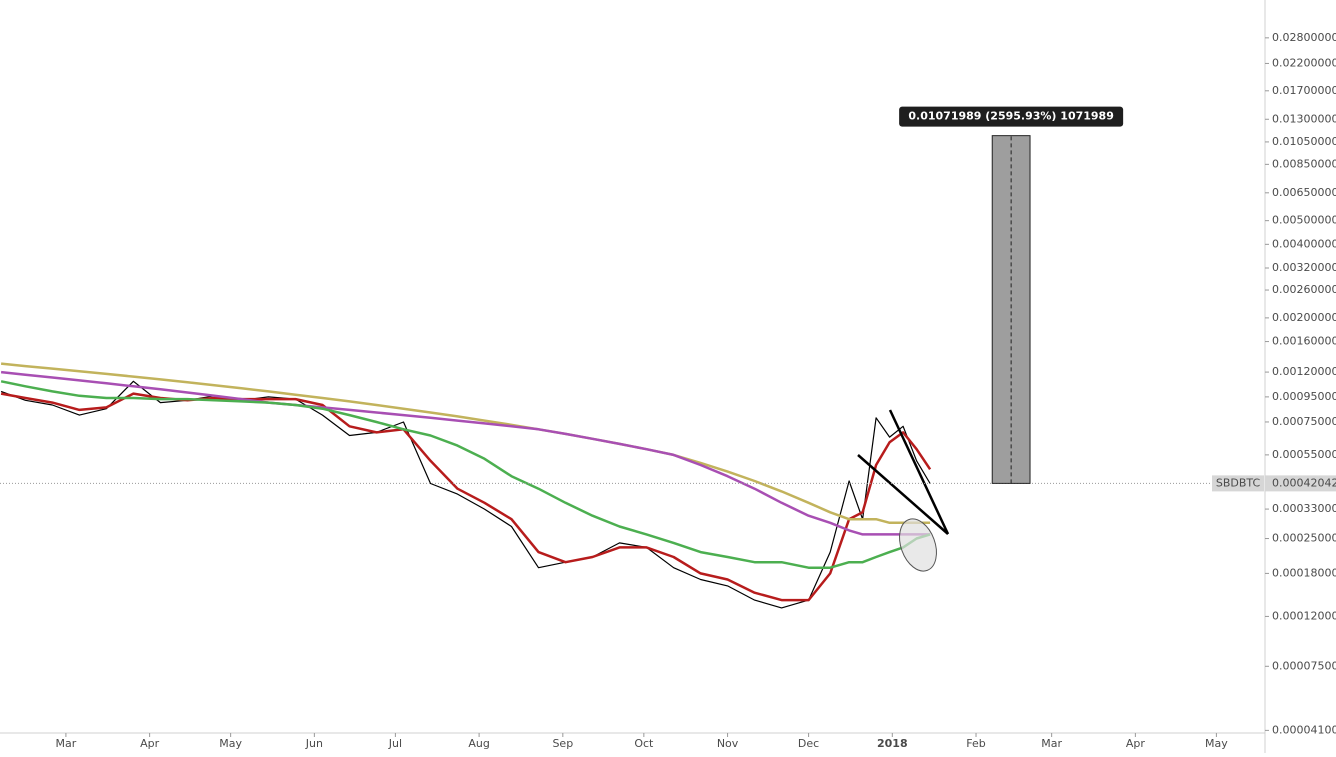 The height and width of the screenshot is (757, 1336). Describe the element at coordinates (478, 743) in the screenshot. I see `x-tick-label: Aug` at that location.